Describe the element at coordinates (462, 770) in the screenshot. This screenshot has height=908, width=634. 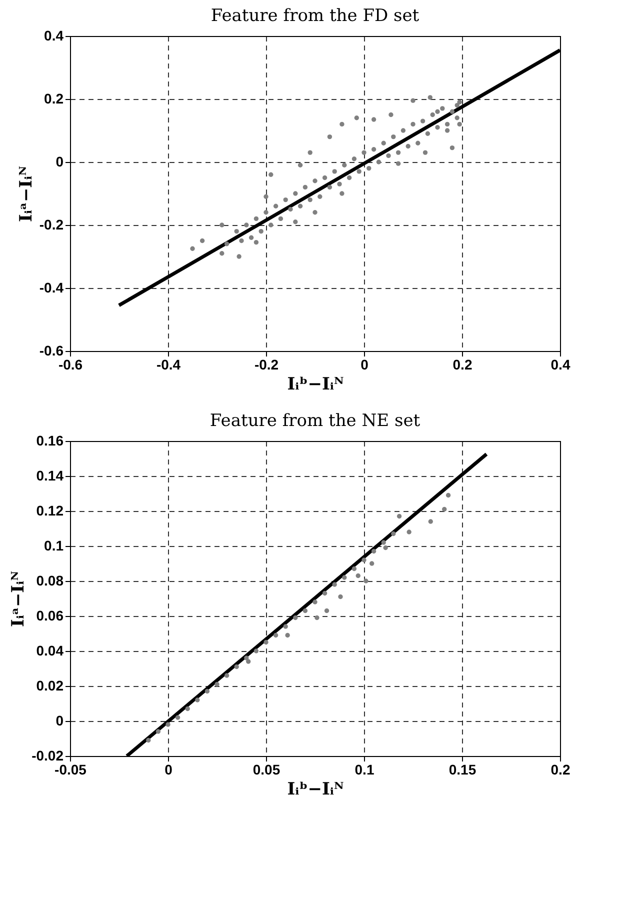
I see `x-tick-label: 0.15` at that location.